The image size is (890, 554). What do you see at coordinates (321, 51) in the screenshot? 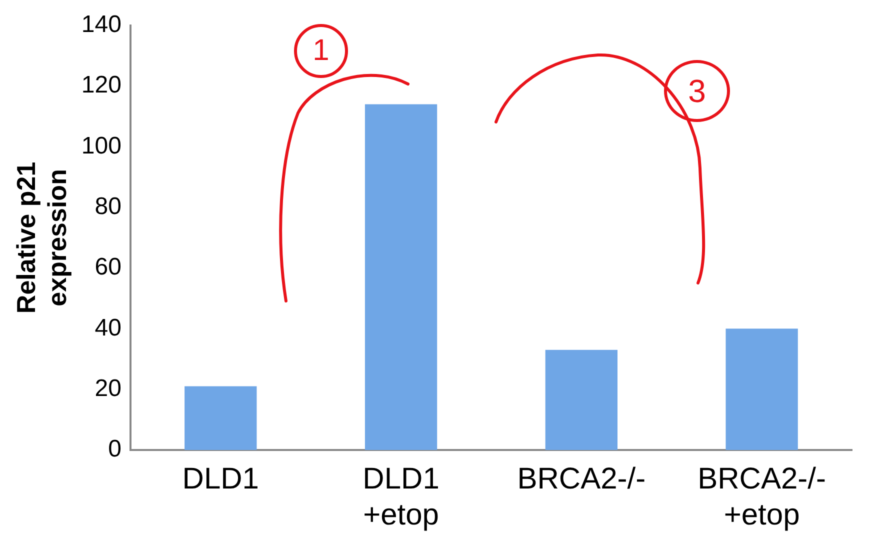
I see `annotation: 1` at bounding box center [321, 51].